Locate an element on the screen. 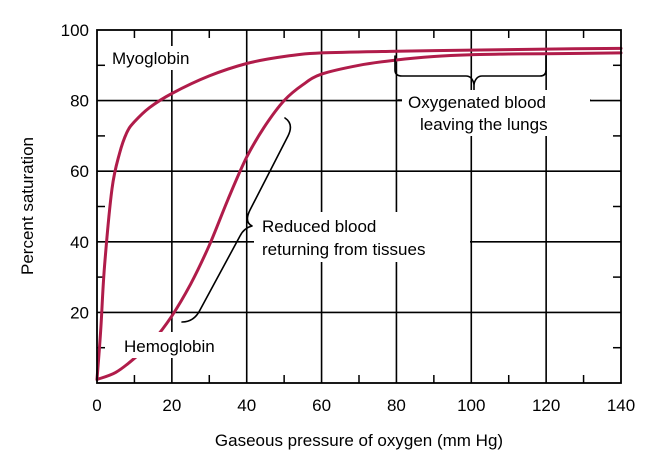  y-tick-label: 80 is located at coordinates (79, 101).